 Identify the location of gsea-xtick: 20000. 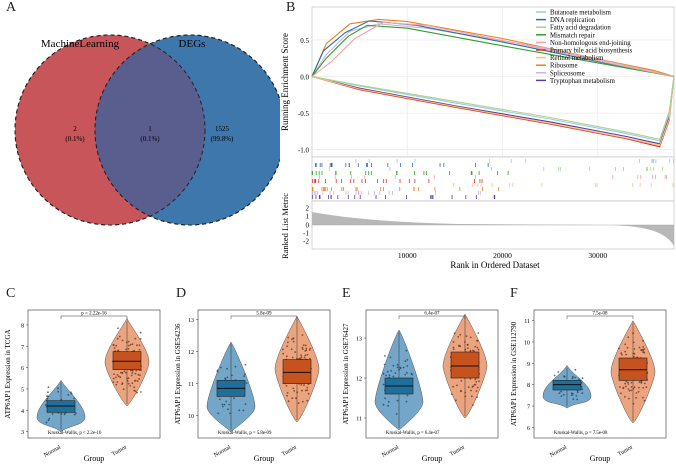
(502, 255).